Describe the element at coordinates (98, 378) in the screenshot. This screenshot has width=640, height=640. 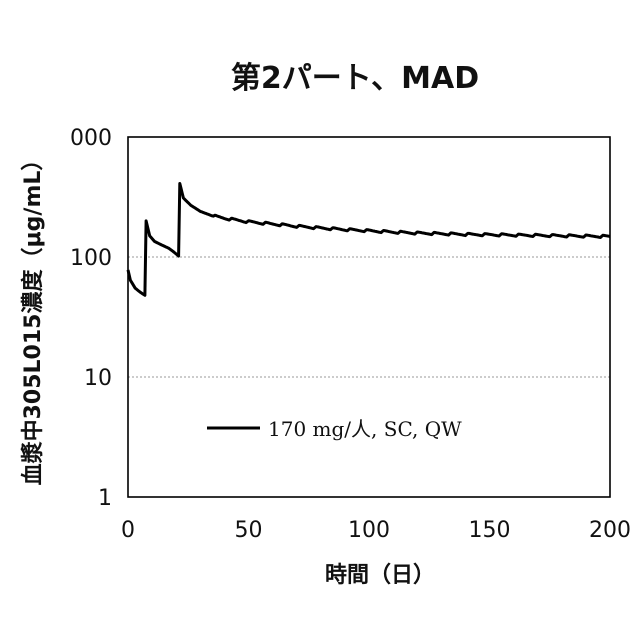
I see `y-tick-label: 10` at that location.